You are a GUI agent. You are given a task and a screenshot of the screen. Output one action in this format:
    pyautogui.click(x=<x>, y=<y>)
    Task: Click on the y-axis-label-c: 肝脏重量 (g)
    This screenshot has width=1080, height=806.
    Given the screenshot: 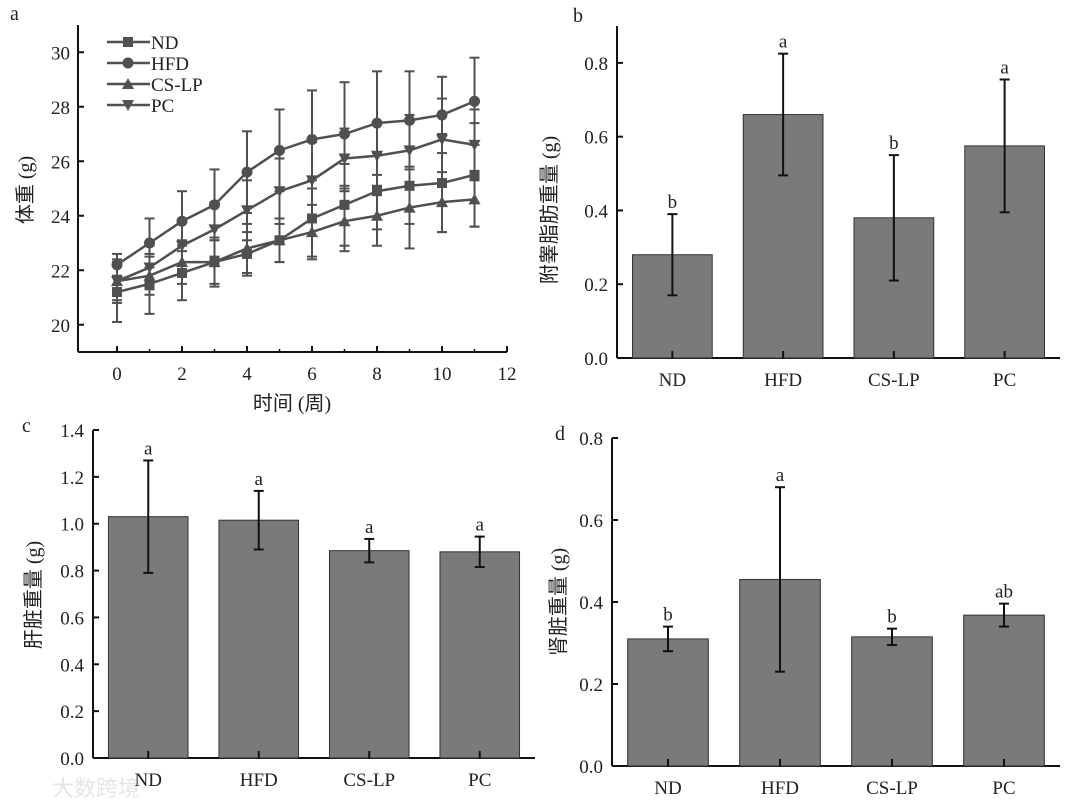 What is the action you would take?
    pyautogui.click(x=33, y=595)
    